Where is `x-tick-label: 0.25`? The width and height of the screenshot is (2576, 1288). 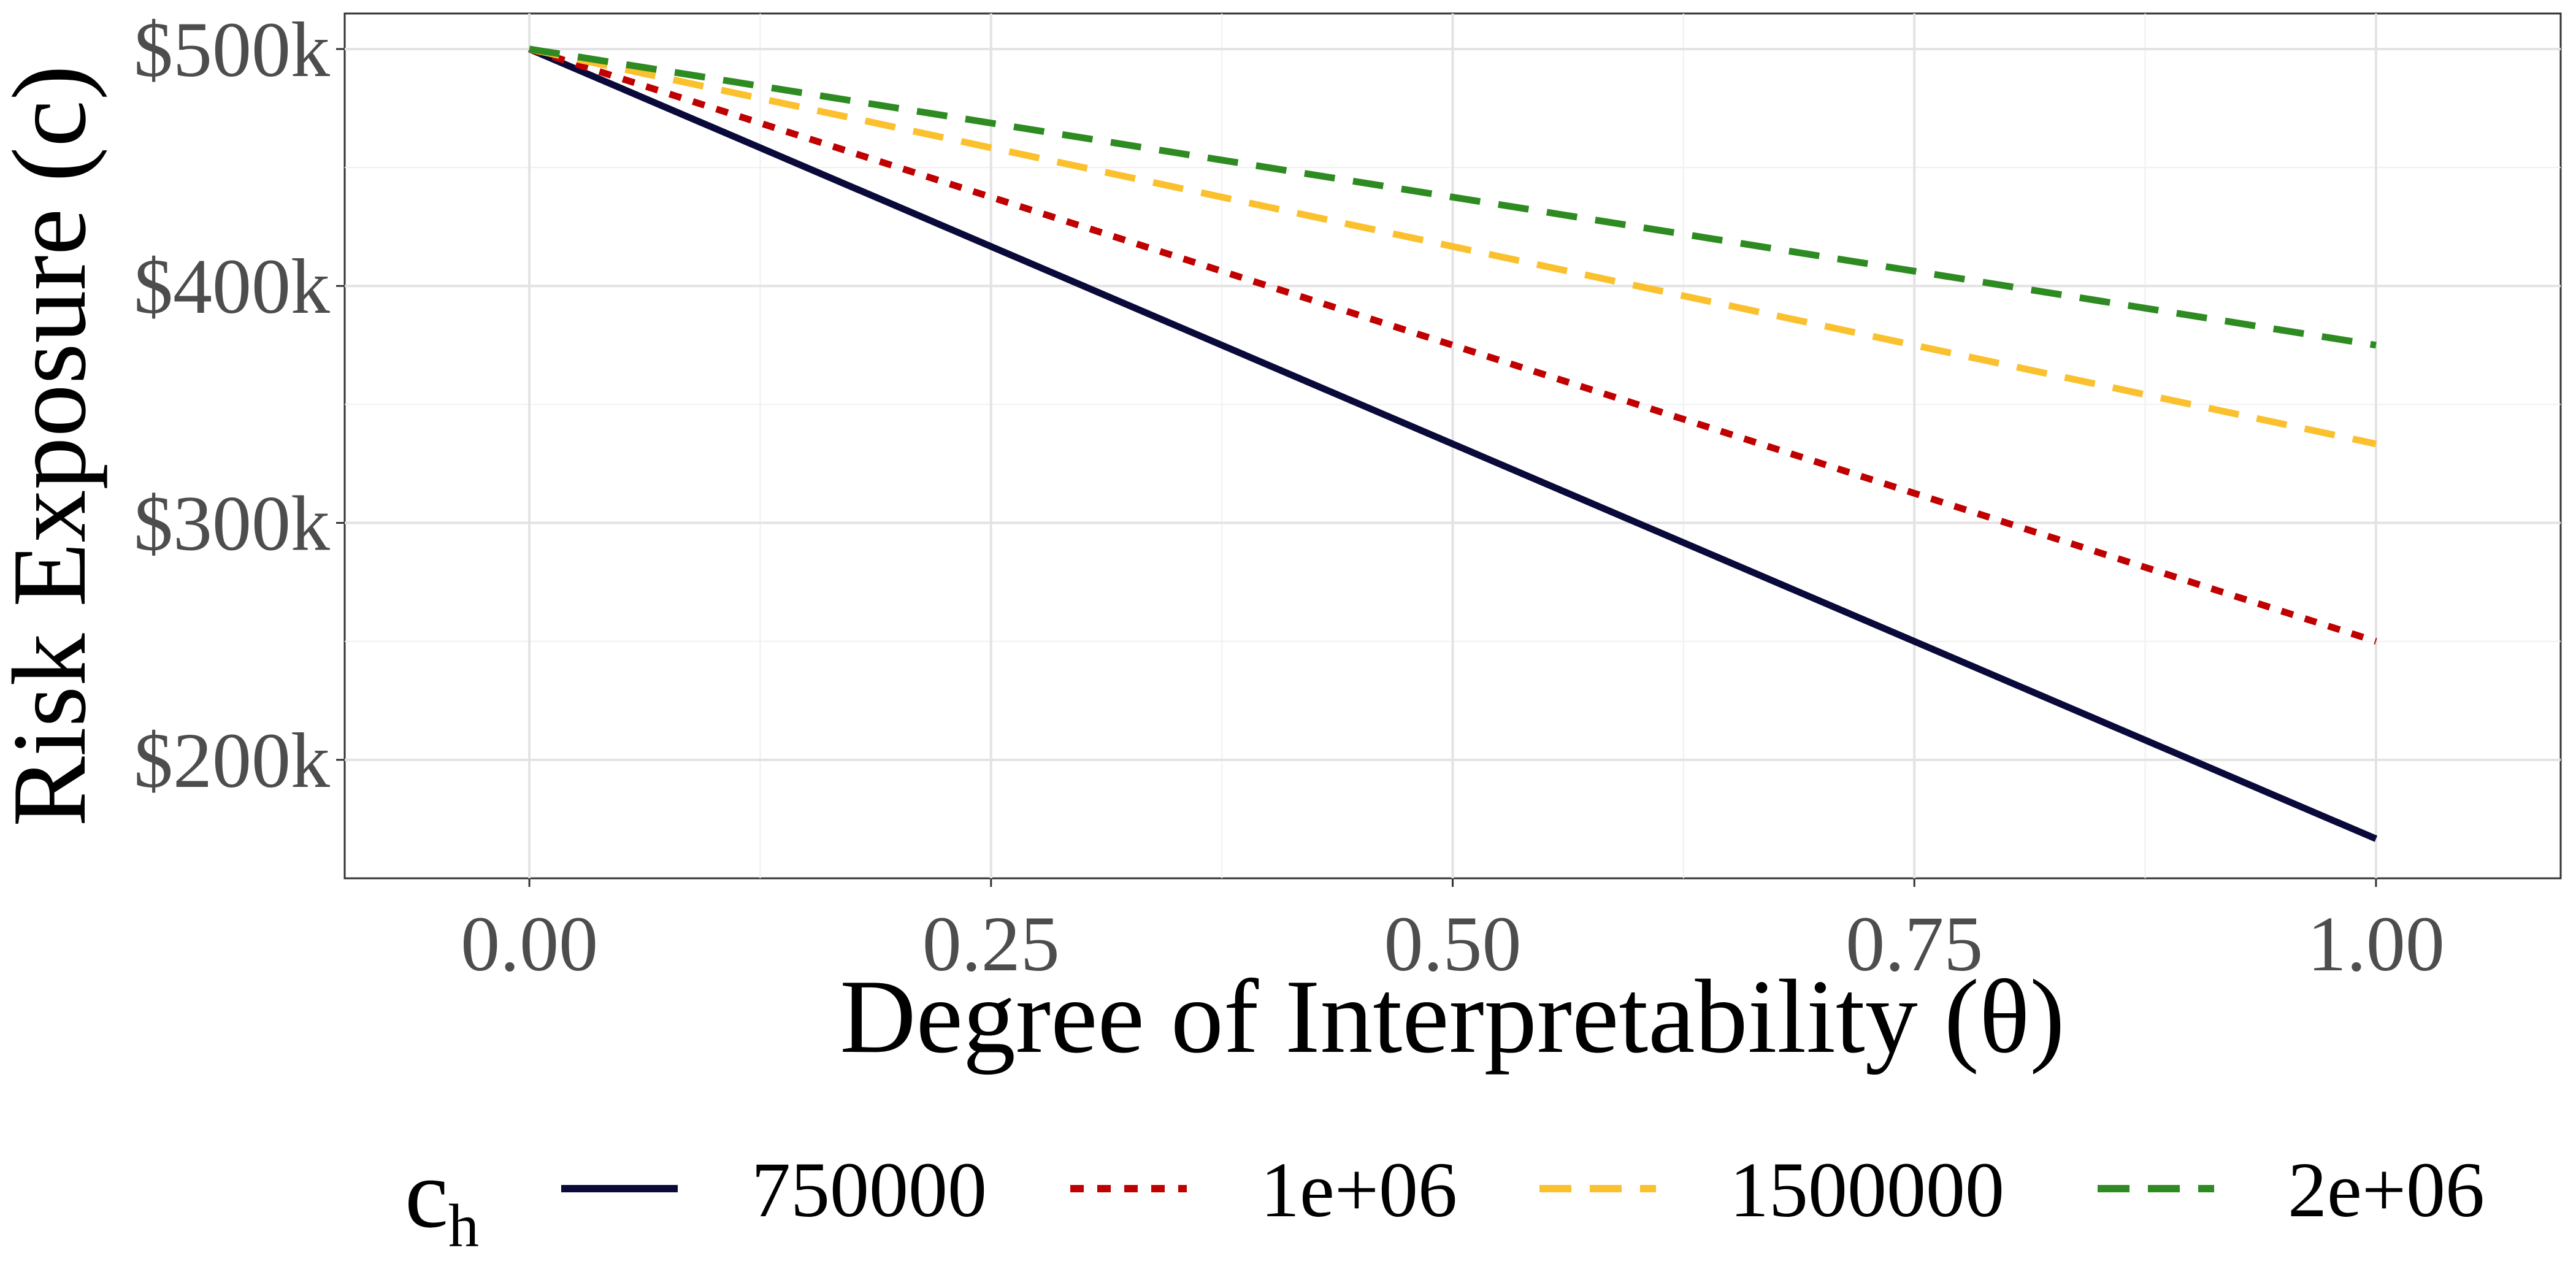
x-tick-label: 0.25 is located at coordinates (991, 943).